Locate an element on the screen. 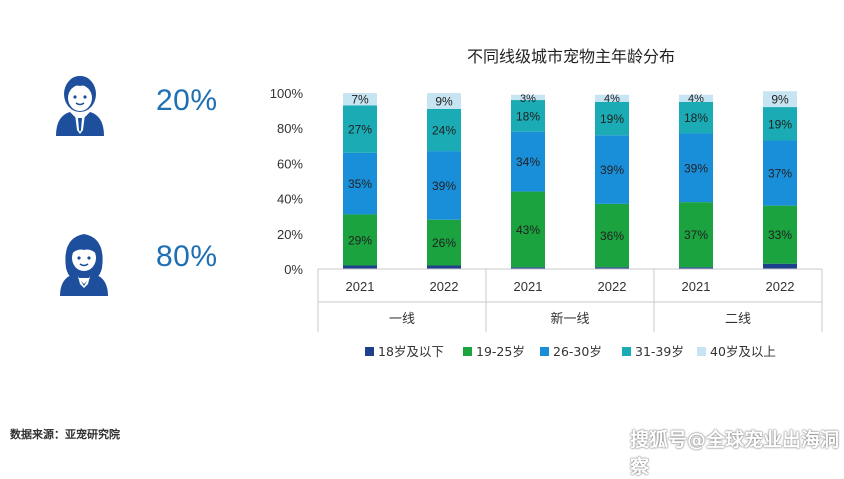 Image resolution: width=844 pixels, height=479 pixels. woman-avatar-icon is located at coordinates (84, 262).